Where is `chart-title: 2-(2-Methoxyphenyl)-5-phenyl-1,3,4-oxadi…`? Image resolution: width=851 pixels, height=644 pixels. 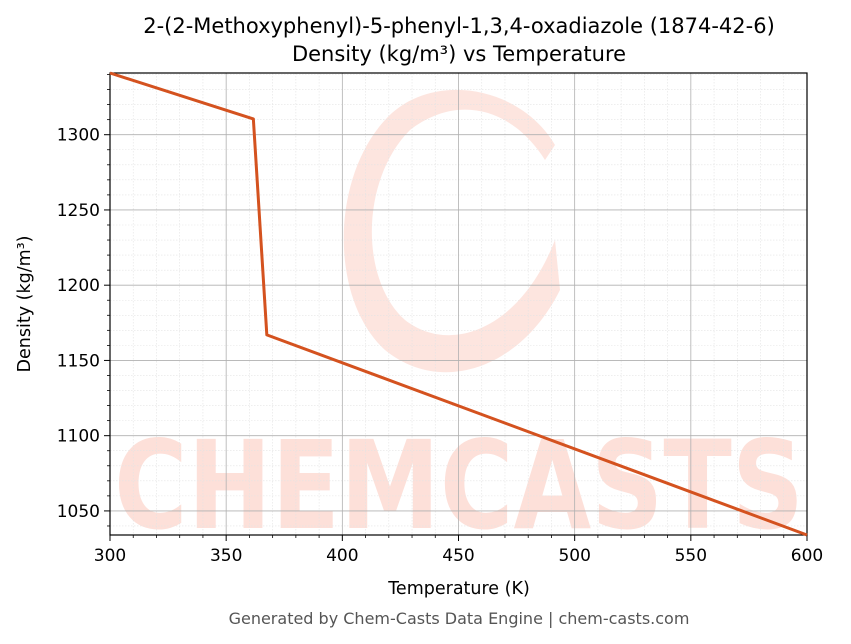 chart-title: 2-(2-Methoxyphenyl)-5-phenyl-1,3,4-oxadi… is located at coordinates (459, 26).